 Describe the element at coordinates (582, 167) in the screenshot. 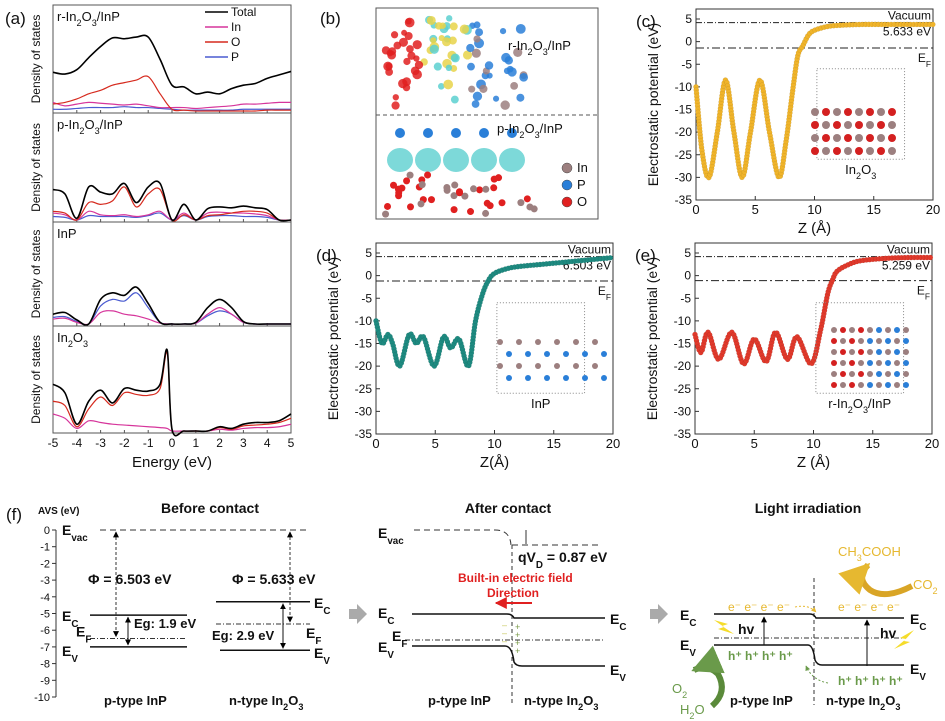

I see `legend-entry: In` at that location.